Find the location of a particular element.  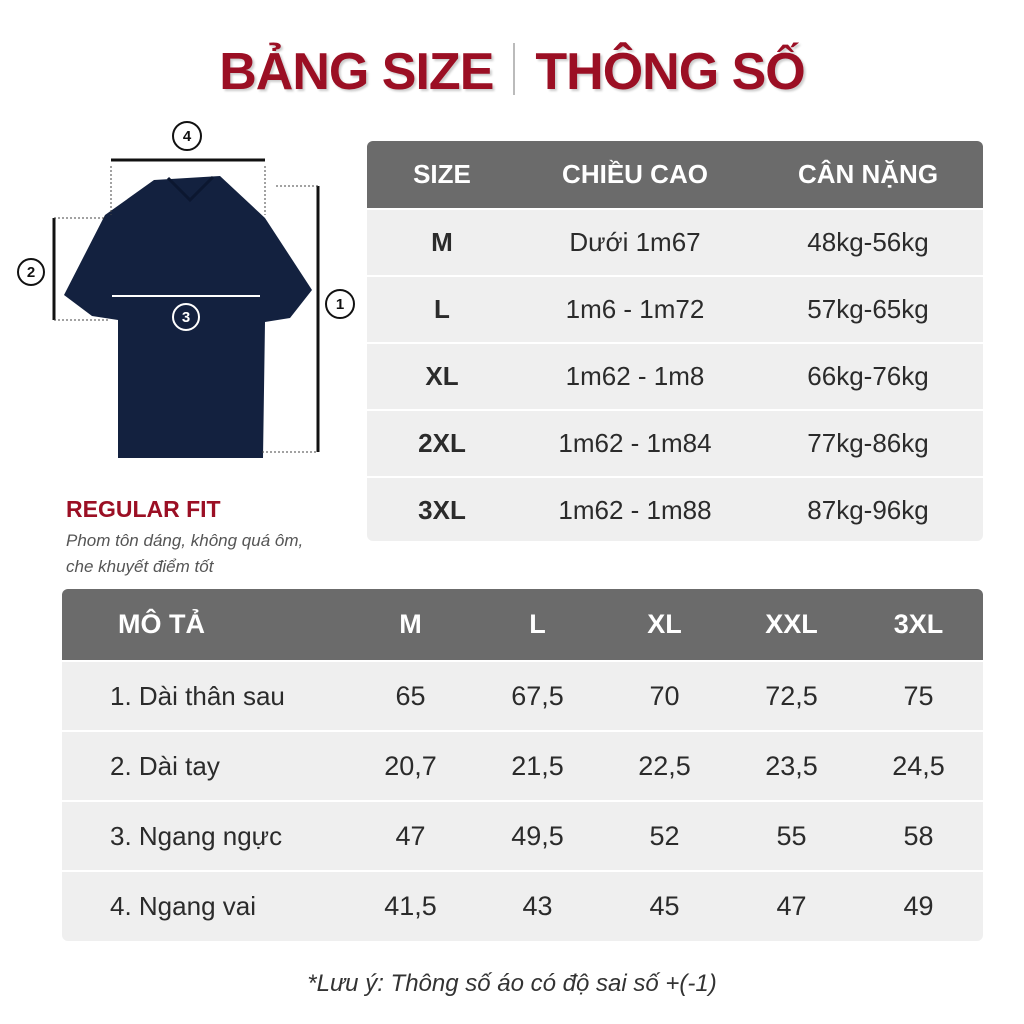

svg-text: 1 is located at coordinates (340, 304).